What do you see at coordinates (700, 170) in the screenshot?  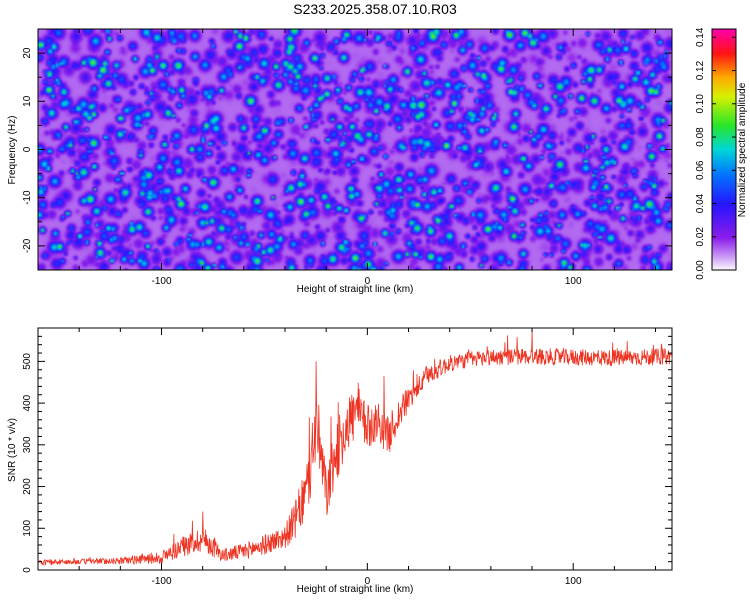 I see `colorbar-tick-label: 0.06` at bounding box center [700, 170].